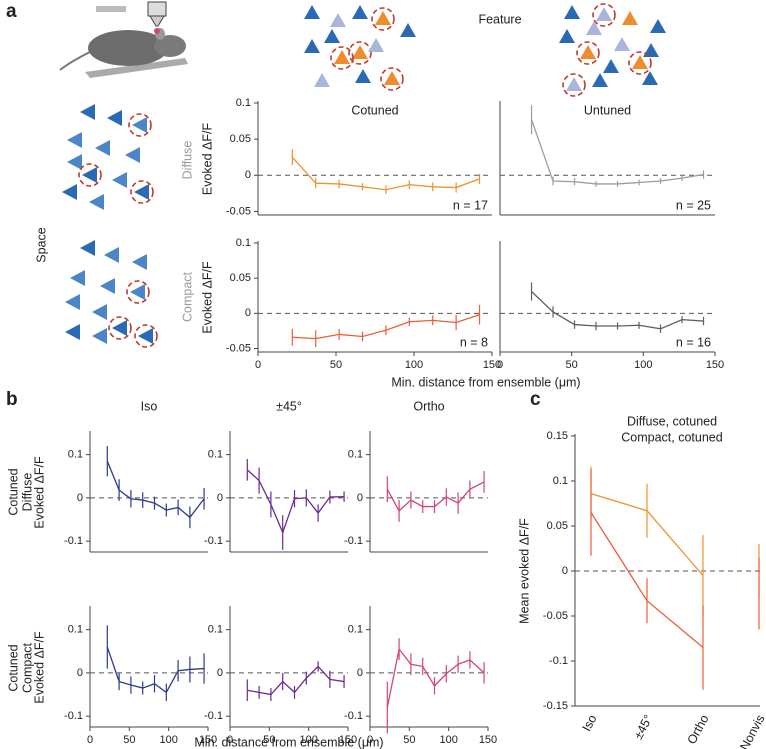 The width and height of the screenshot is (766, 749). Describe the element at coordinates (75, 61) in the screenshot. I see `mouse-tail` at that location.